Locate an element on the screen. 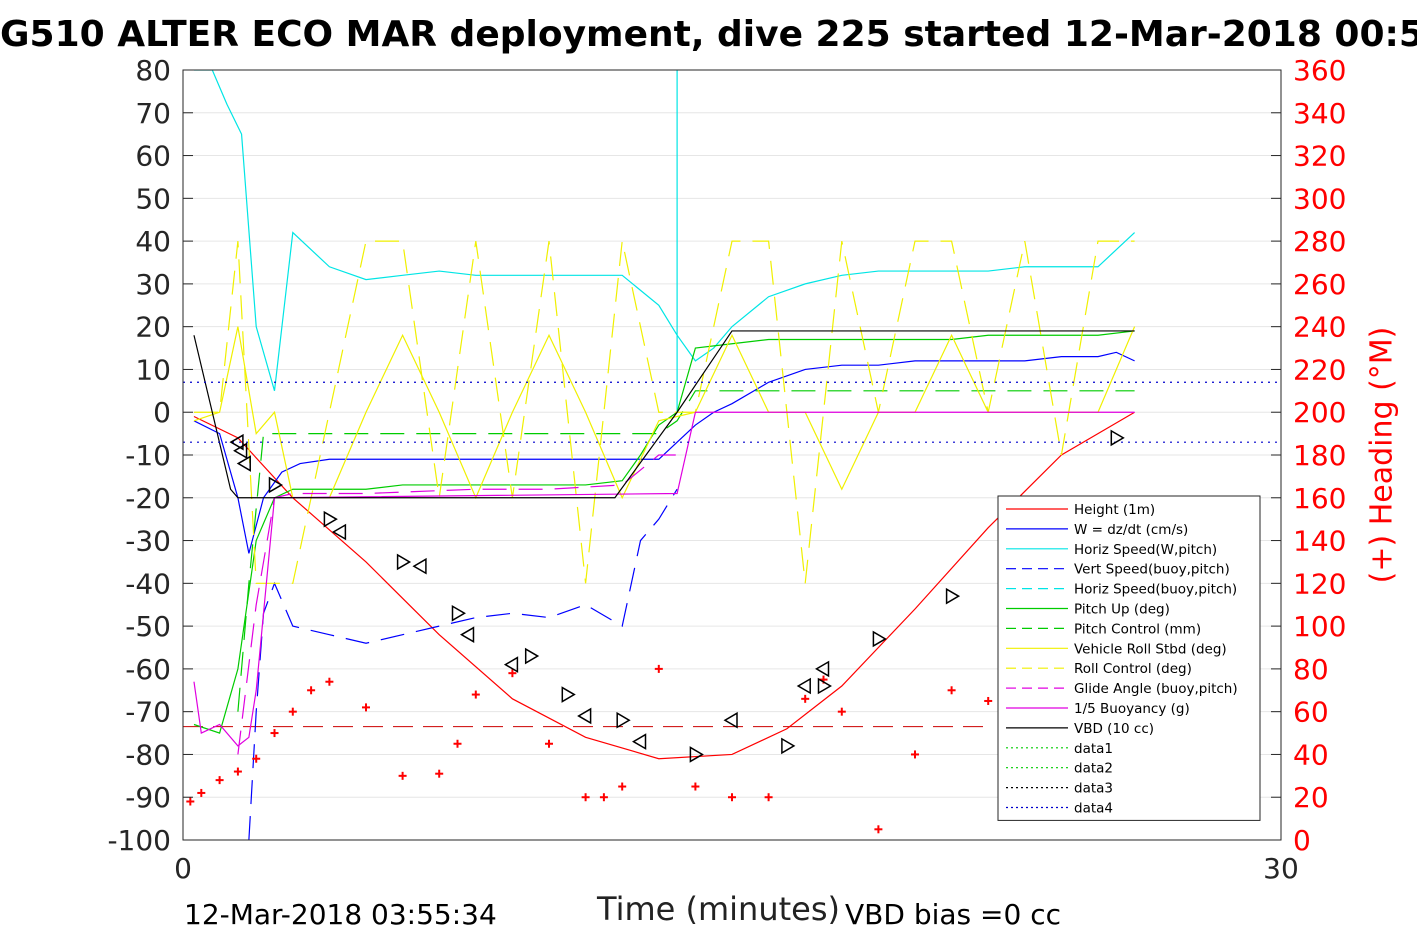 This screenshot has height=945, width=1417. right-tick-label: 240 is located at coordinates (1319, 327).